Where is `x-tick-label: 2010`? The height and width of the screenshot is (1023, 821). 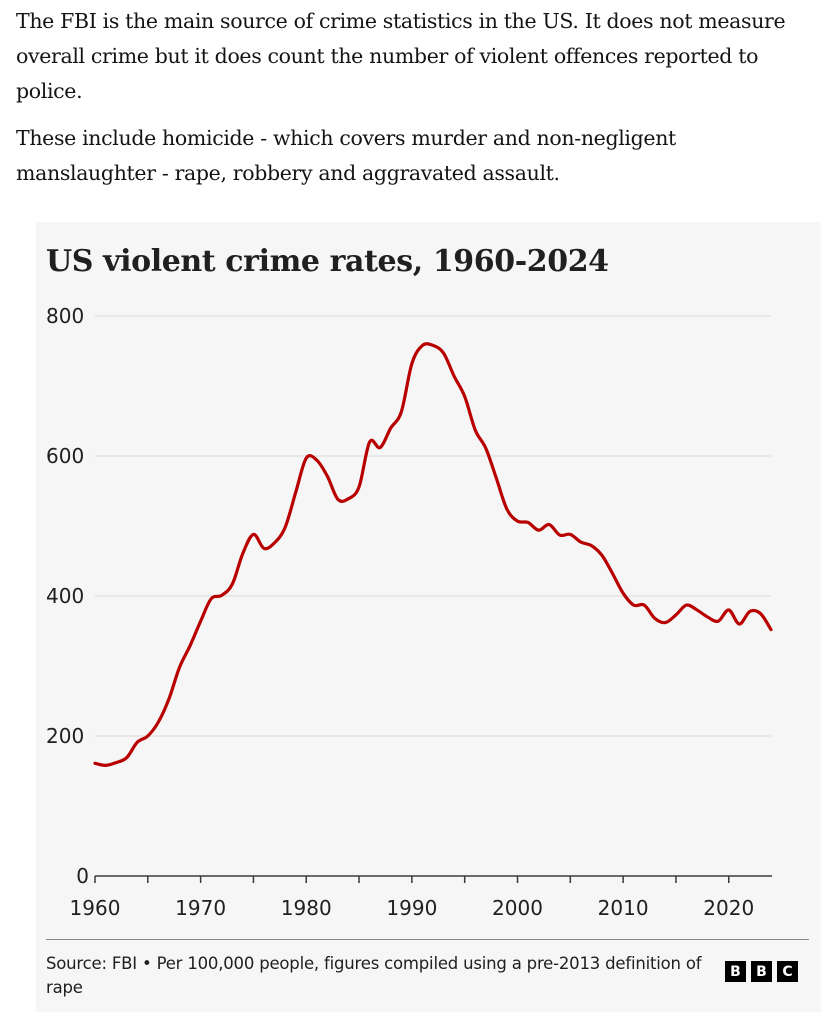
x-tick-label: 2010 is located at coordinates (623, 908).